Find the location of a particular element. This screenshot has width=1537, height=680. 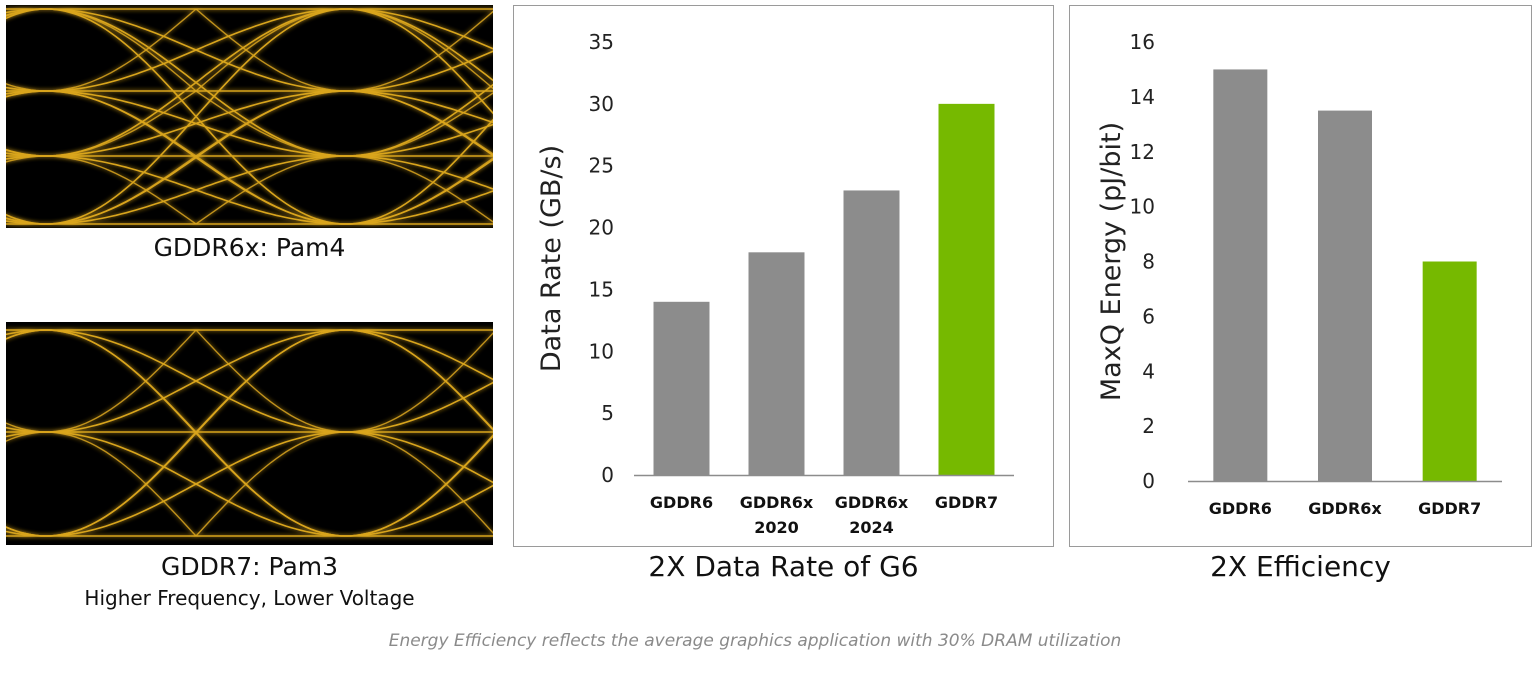

pam4-trace-group is located at coordinates (249, 116).